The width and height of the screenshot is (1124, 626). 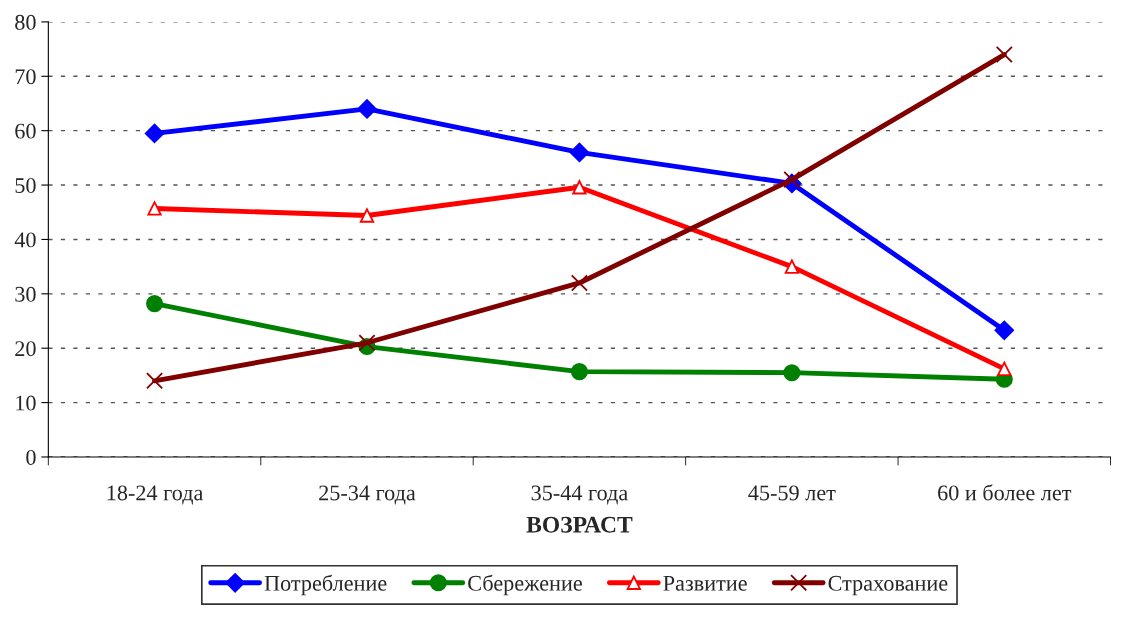 What do you see at coordinates (367, 495) in the screenshot?
I see `x-tick-label: 25-34 года` at bounding box center [367, 495].